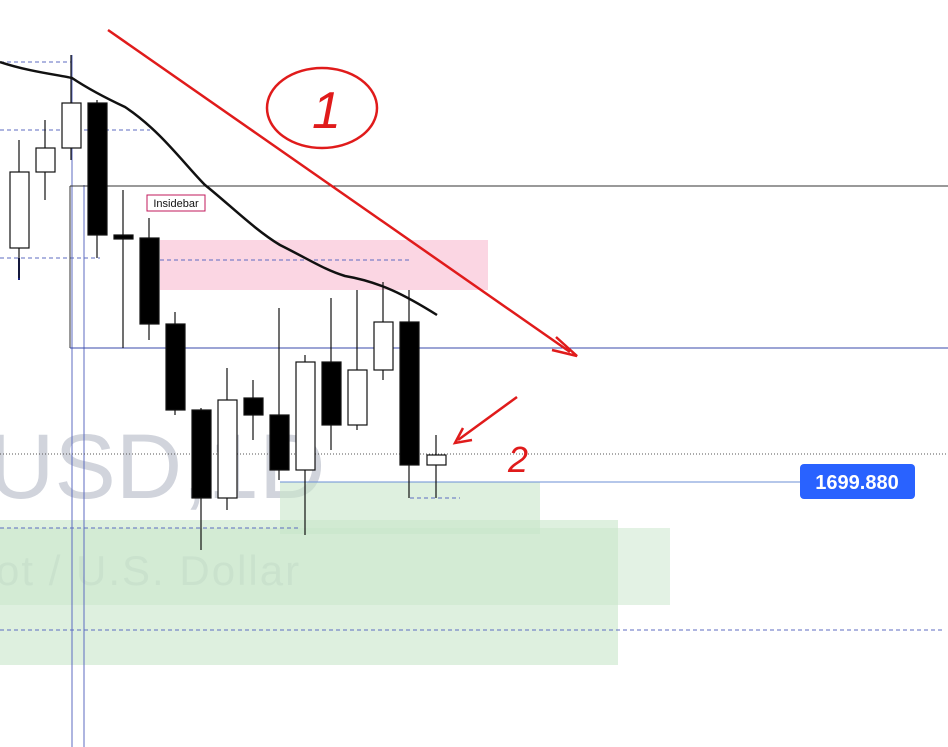 The image size is (948, 747). I want to click on circle, so click(322, 108).